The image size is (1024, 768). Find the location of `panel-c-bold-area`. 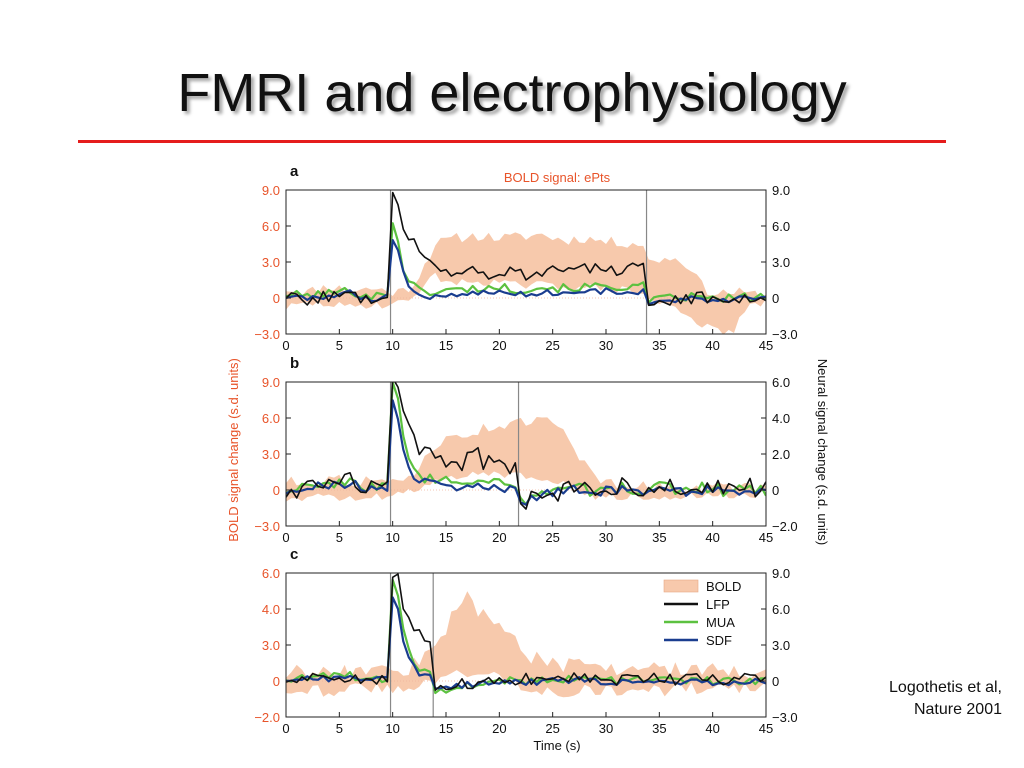

panel-c-bold-area is located at coordinates (526, 644).